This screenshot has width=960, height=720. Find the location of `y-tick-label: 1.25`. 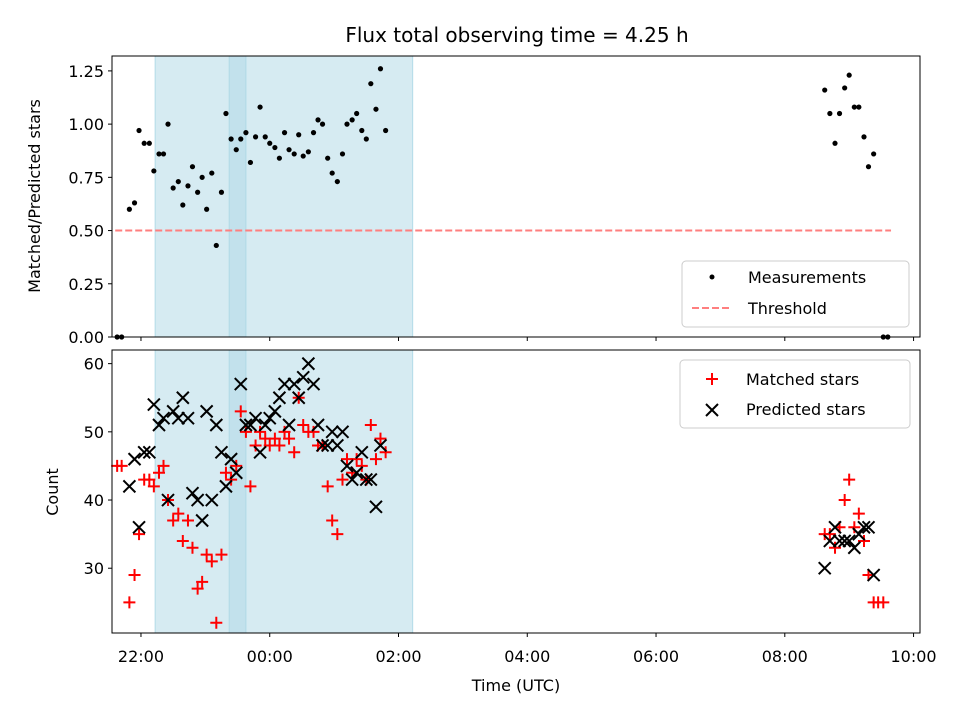

y-tick-label: 1.25 is located at coordinates (86, 71).